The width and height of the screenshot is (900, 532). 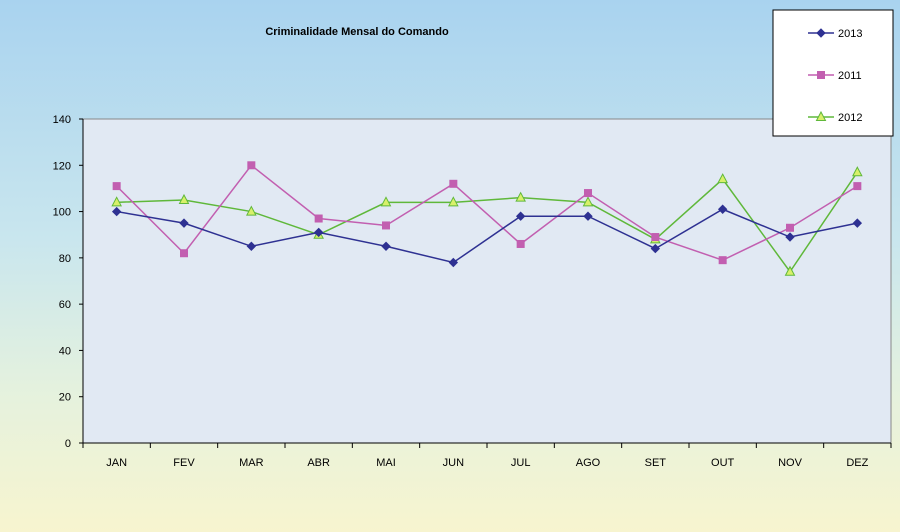 I want to click on x-tick-label: MAR, so click(x=251, y=463).